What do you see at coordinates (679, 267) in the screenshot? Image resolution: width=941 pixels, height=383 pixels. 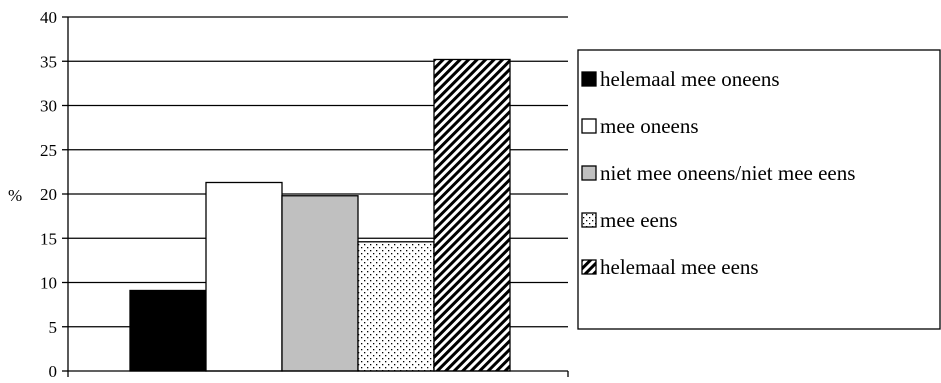 I see `legend-label: helemaal mee eens` at bounding box center [679, 267].